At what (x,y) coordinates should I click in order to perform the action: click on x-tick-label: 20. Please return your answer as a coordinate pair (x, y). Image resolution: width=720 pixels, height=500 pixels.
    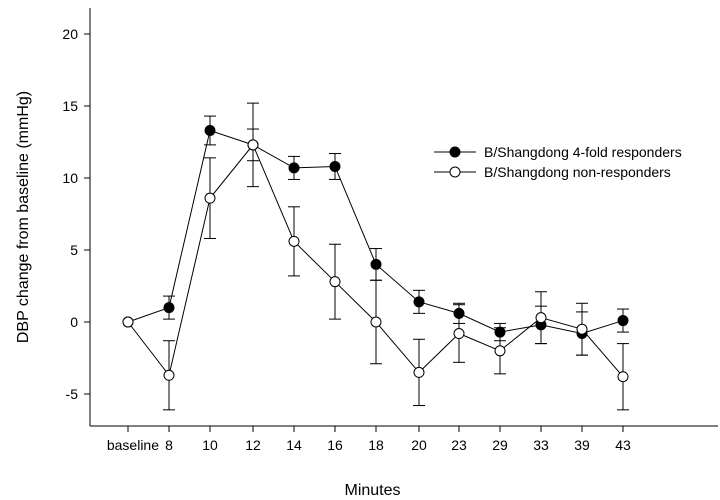
    Looking at the image, I should click on (419, 445).